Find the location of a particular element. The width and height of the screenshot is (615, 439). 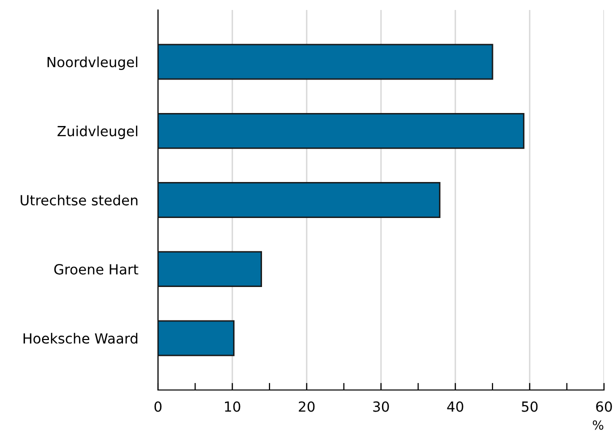

y-tick-label: Zuidvleugel is located at coordinates (98, 133).